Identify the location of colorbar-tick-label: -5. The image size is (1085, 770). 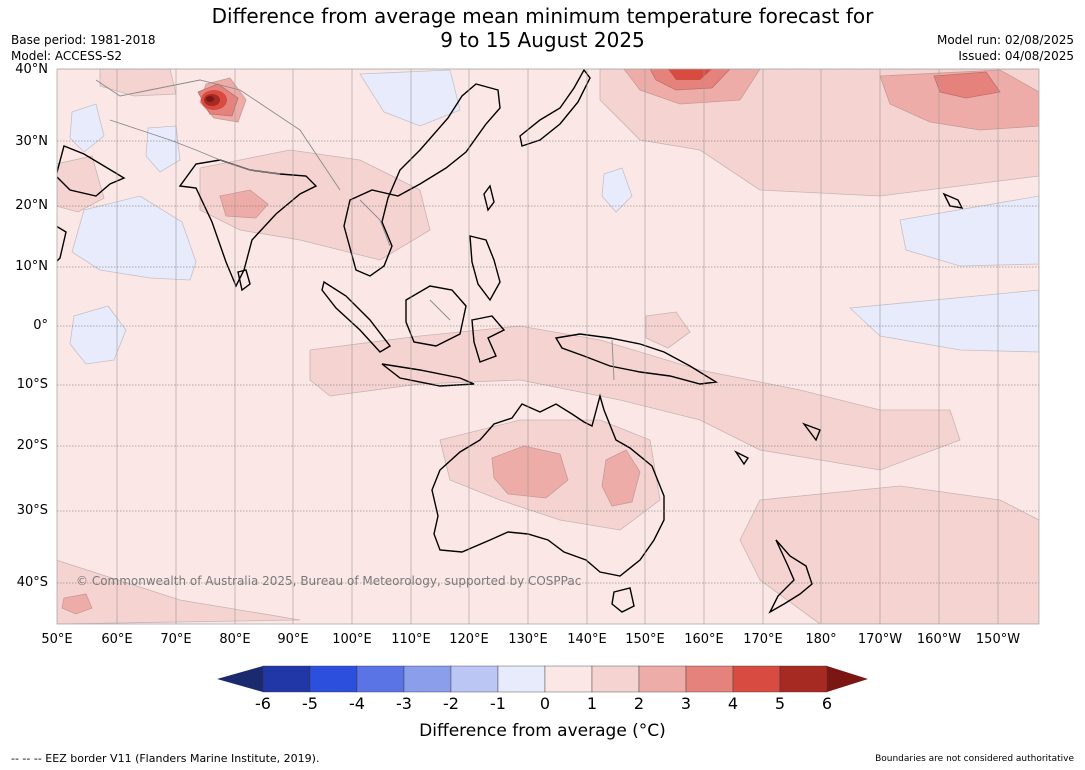
(310, 703).